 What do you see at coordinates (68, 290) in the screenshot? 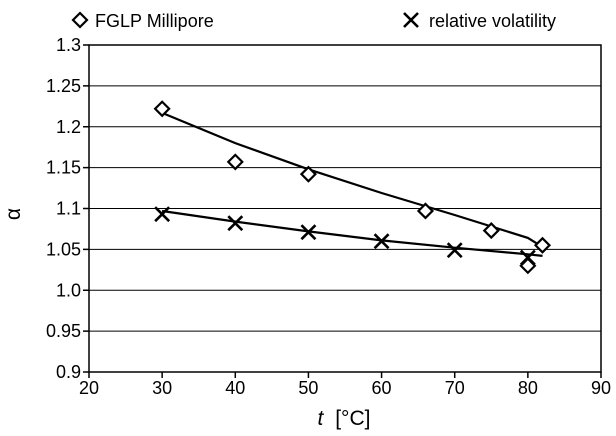
I see `y-tick-label: 1.0` at bounding box center [68, 290].